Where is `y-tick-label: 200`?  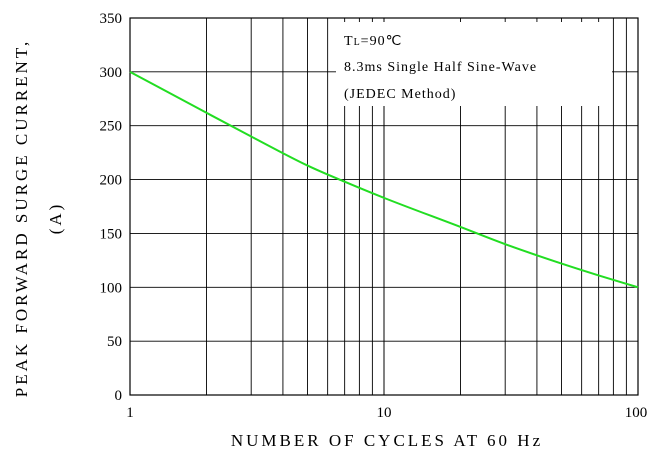 y-tick-label: 200 is located at coordinates (111, 181).